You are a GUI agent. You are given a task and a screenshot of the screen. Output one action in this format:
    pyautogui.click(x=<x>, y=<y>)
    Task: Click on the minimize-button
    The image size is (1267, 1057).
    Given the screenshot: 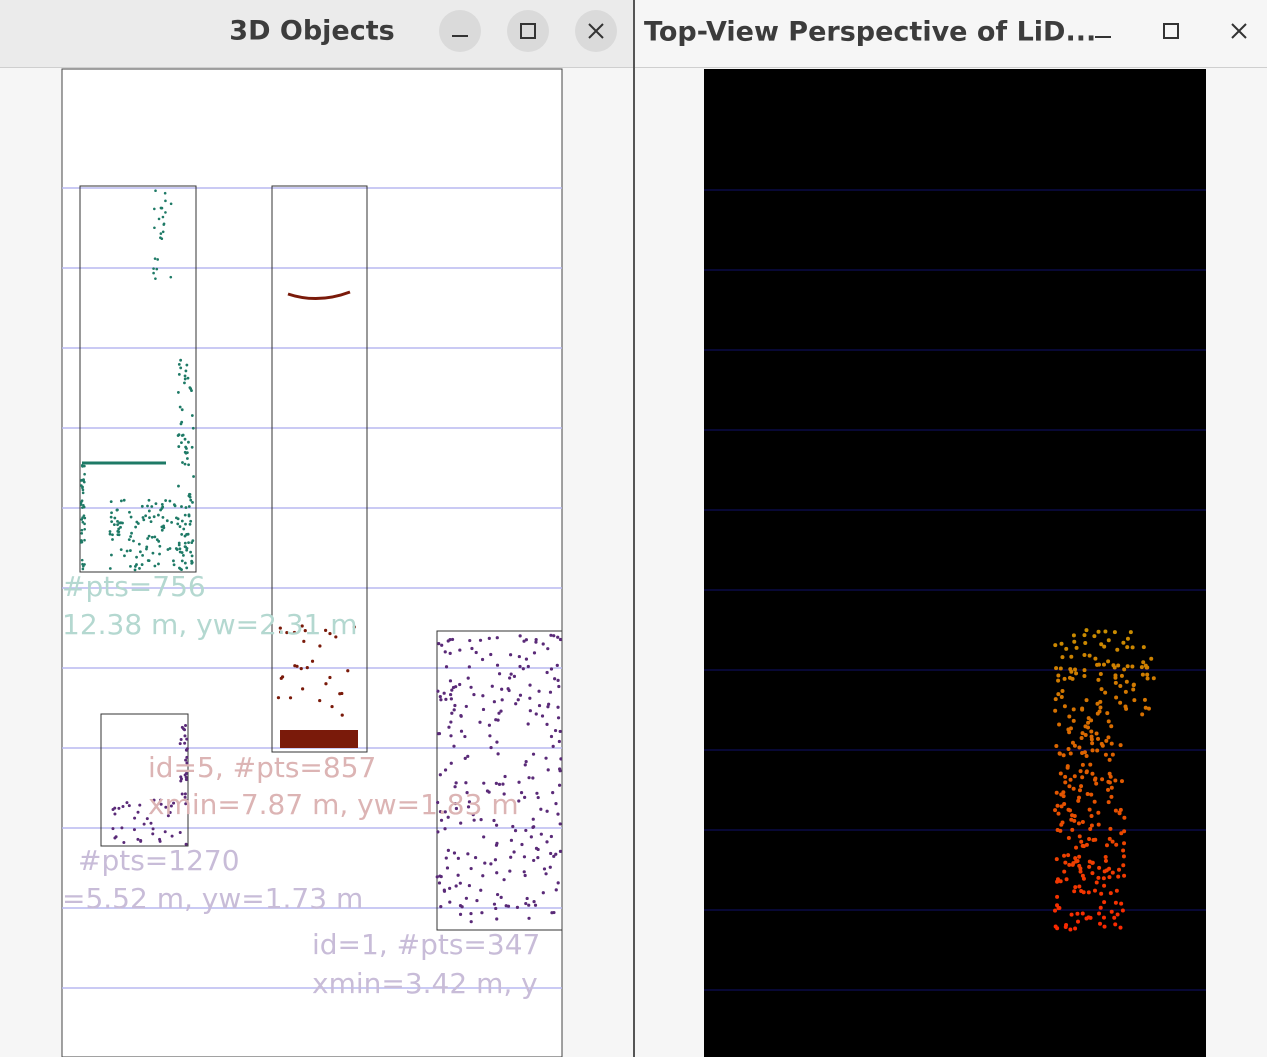 What is the action you would take?
    pyautogui.click(x=460, y=31)
    